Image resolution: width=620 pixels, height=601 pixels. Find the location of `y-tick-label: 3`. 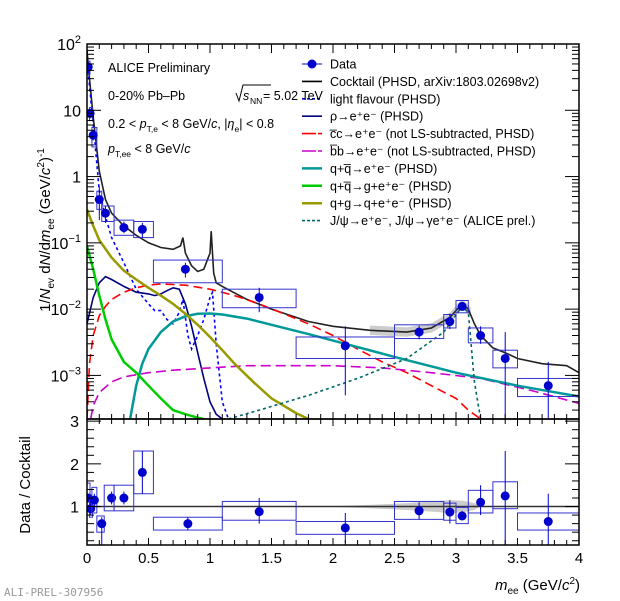

y-tick-label: 3 is located at coordinates (74, 422).